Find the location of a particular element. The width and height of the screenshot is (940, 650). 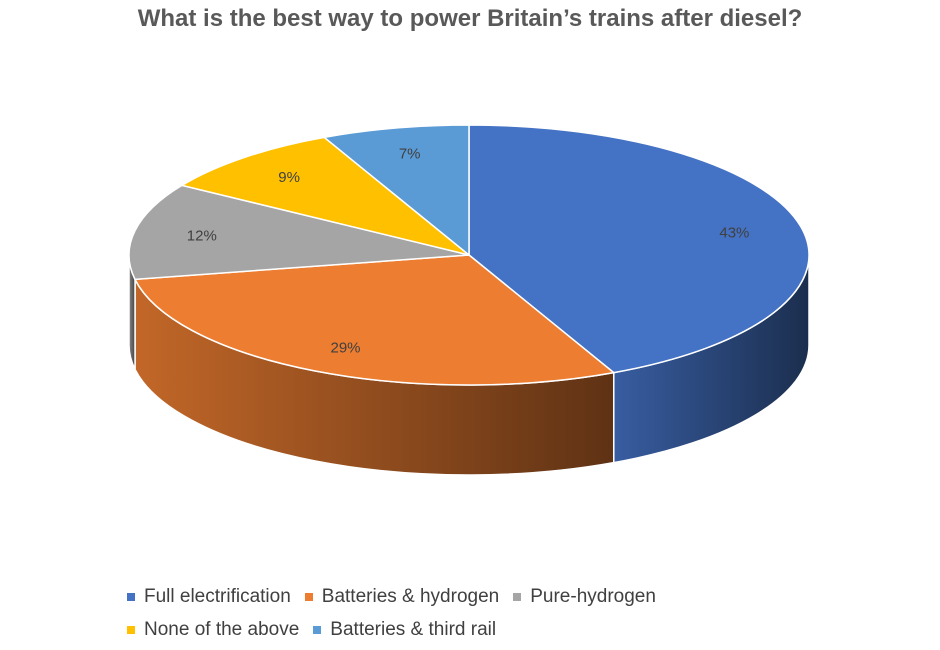

legend-label: Batteries & third rail is located at coordinates (413, 630).